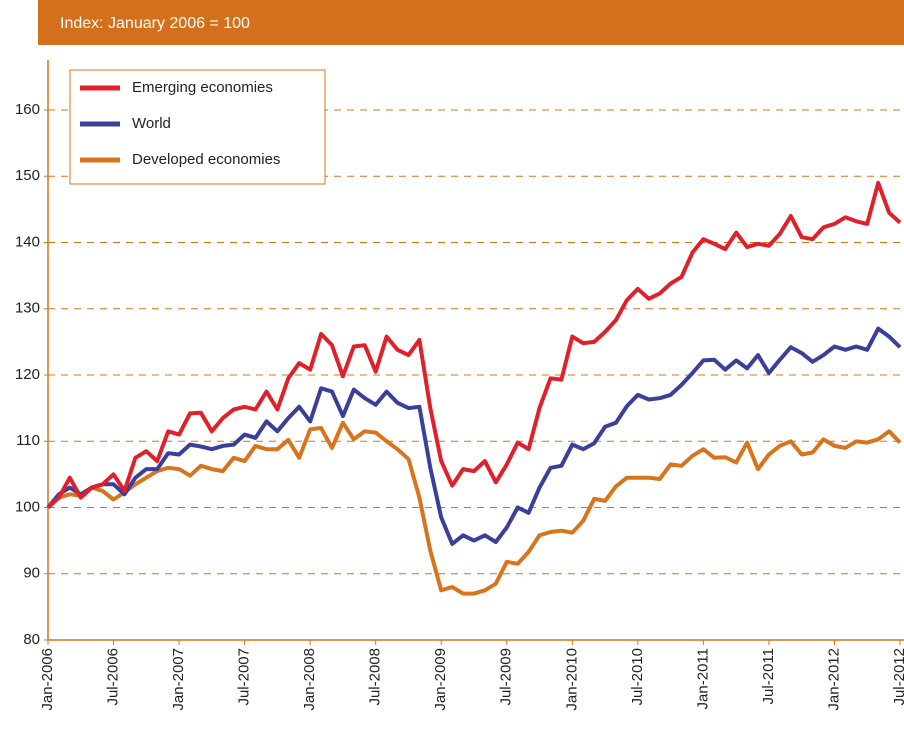  I want to click on y-tick-label: 150, so click(27, 175).